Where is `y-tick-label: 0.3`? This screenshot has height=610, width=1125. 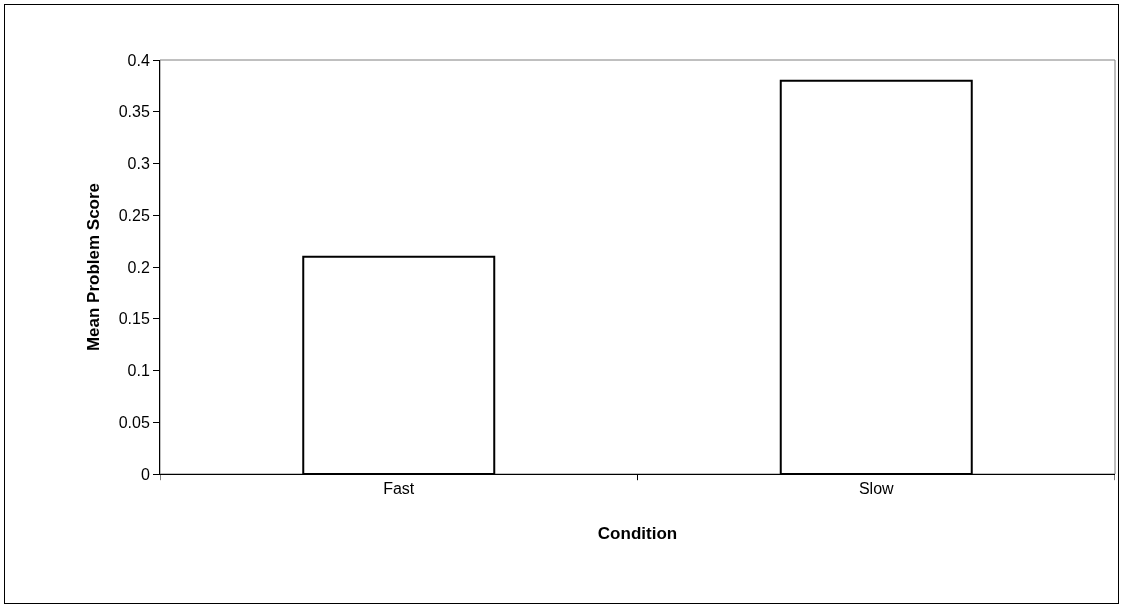 y-tick-label: 0.3 is located at coordinates (138, 164).